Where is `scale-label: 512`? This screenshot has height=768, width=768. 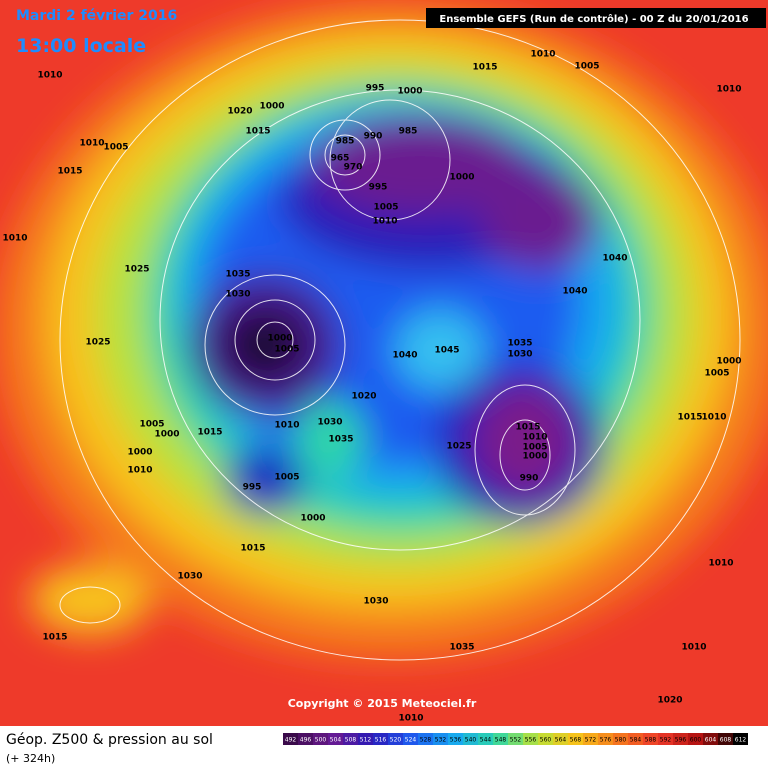
scale-label: 512 is located at coordinates (366, 740).